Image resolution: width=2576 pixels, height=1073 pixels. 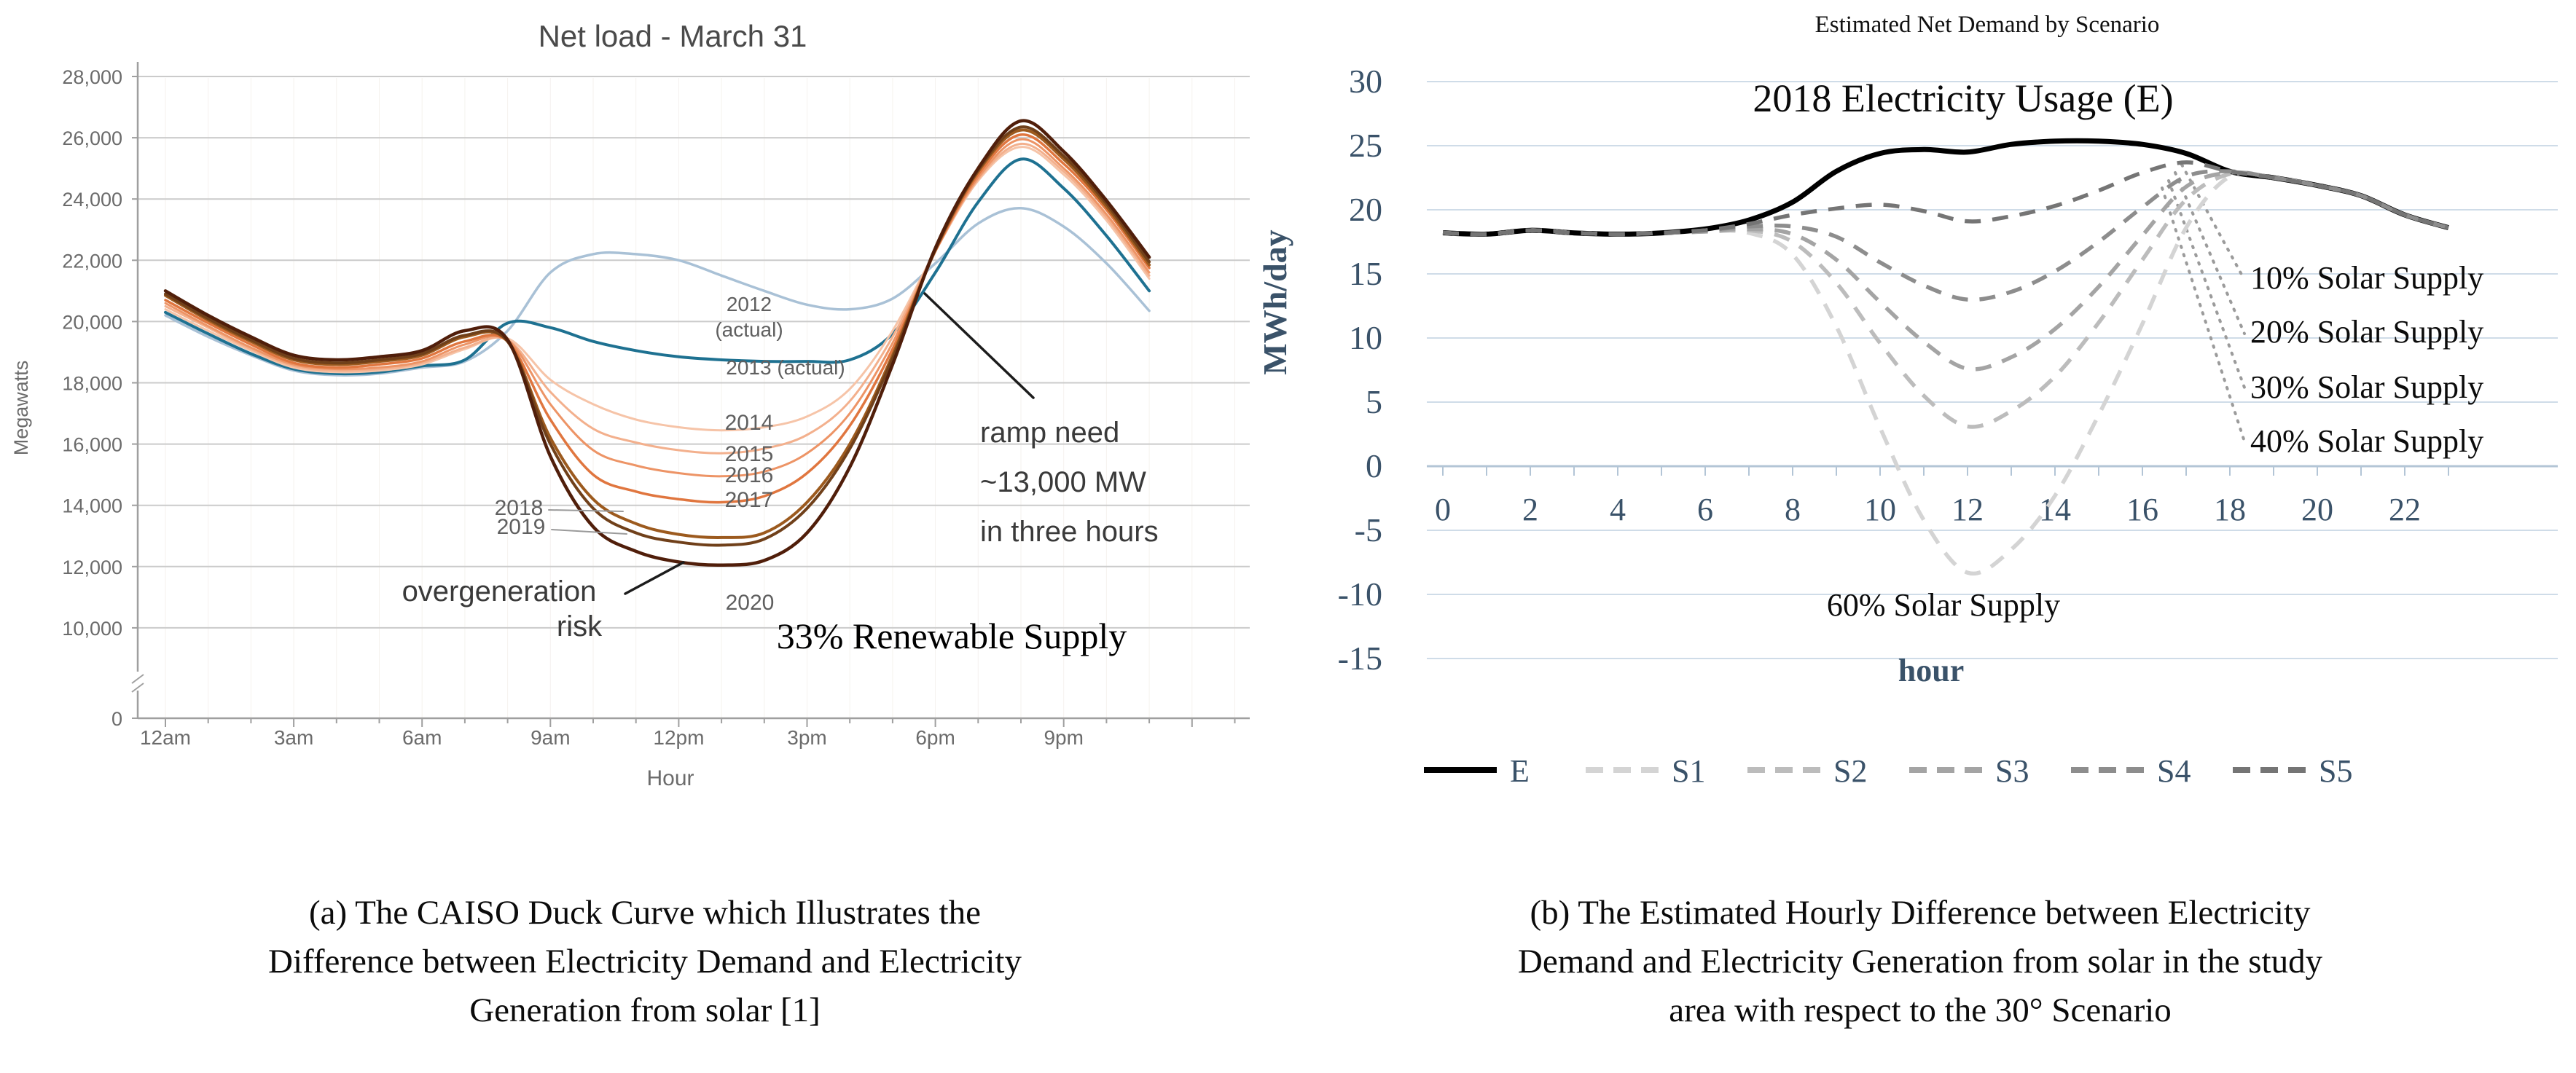 What do you see at coordinates (1360, 658) in the screenshot?
I see `y-tick-label: -15` at bounding box center [1360, 658].